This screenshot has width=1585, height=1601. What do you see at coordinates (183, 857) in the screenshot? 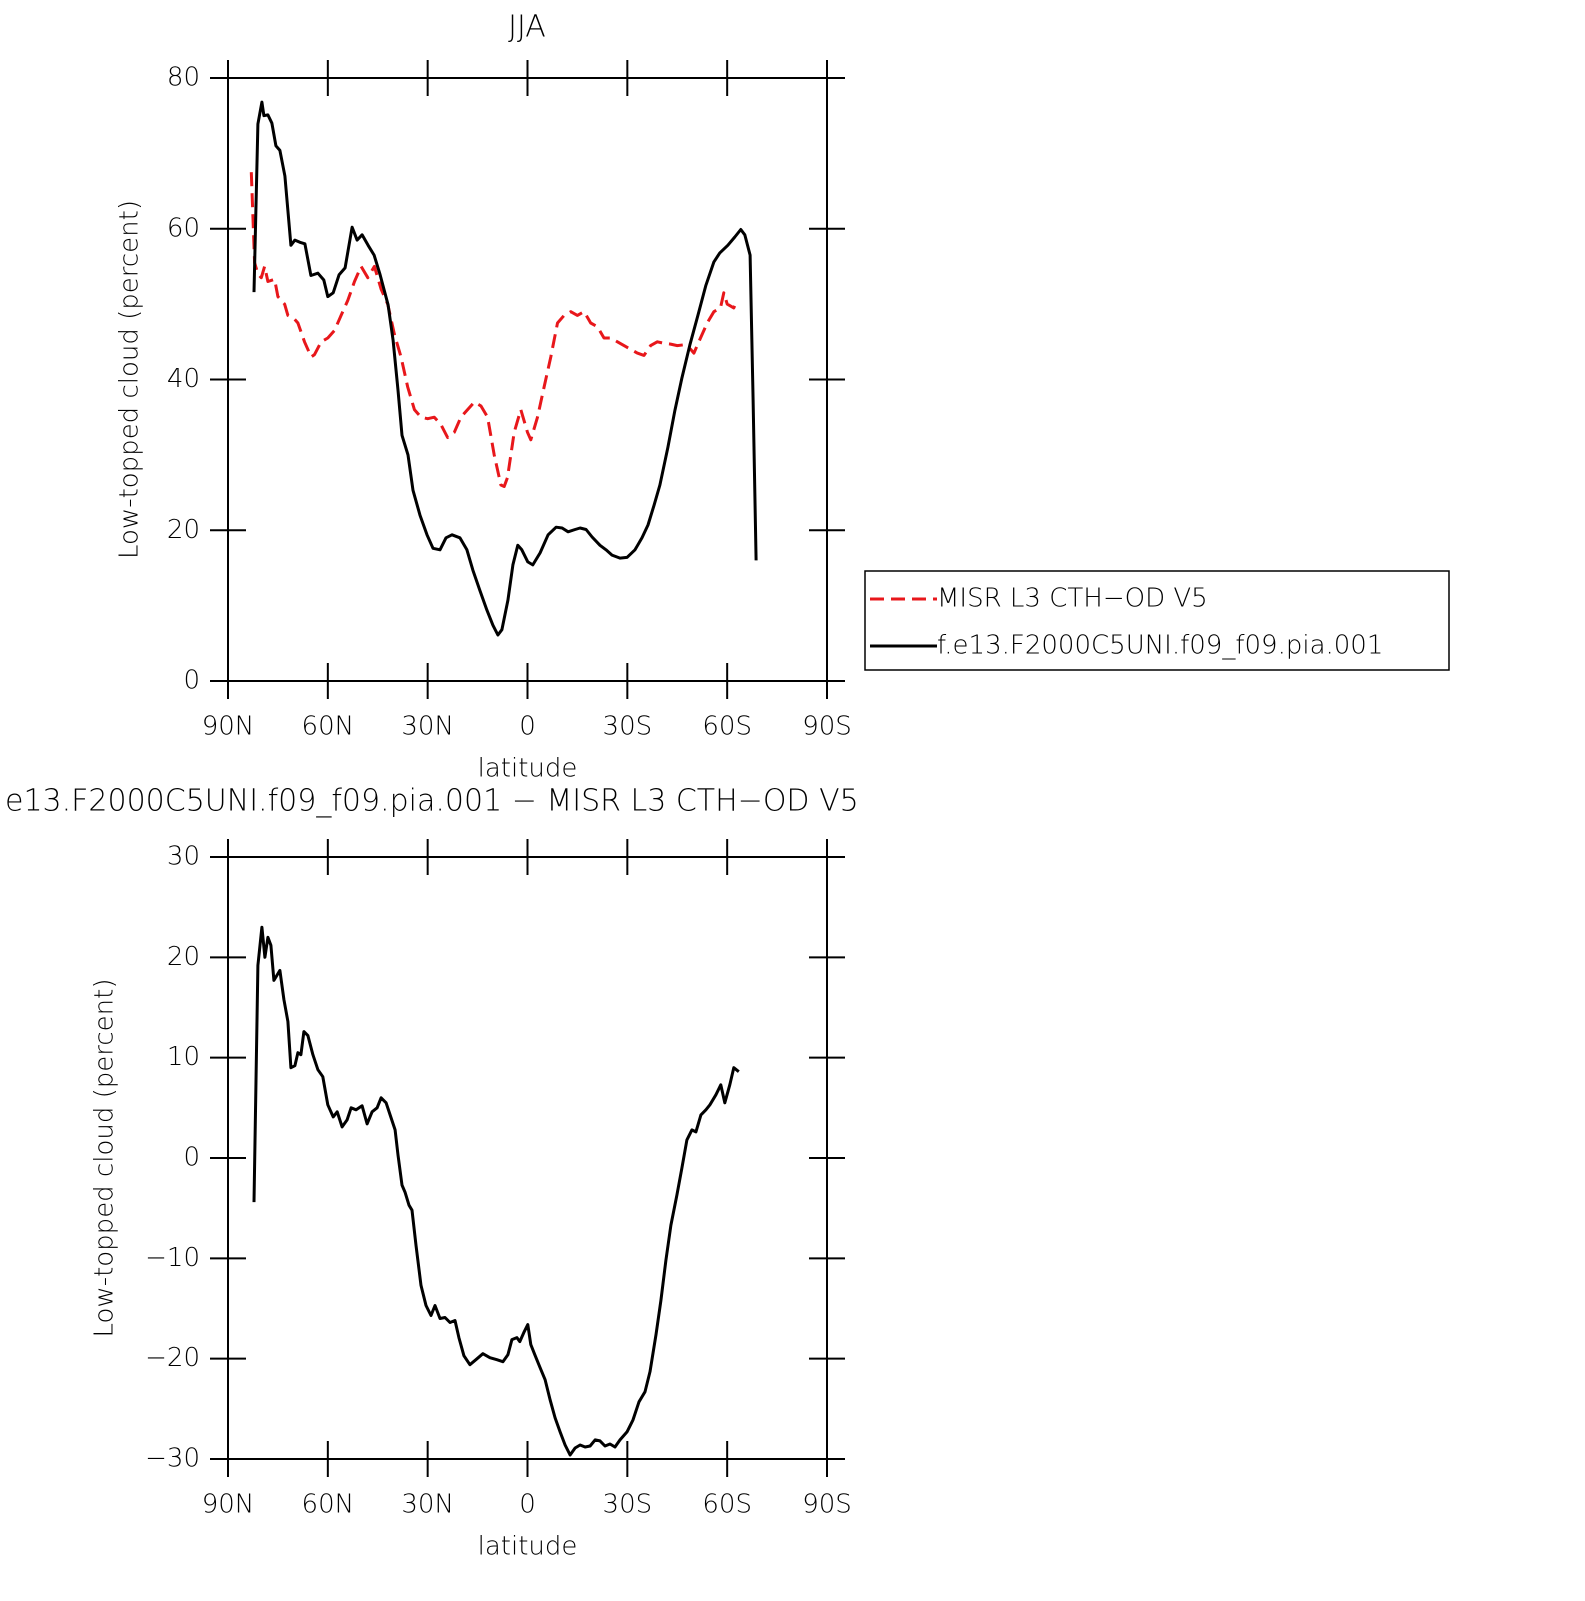
I see `y-tick-label: 30` at bounding box center [183, 857].